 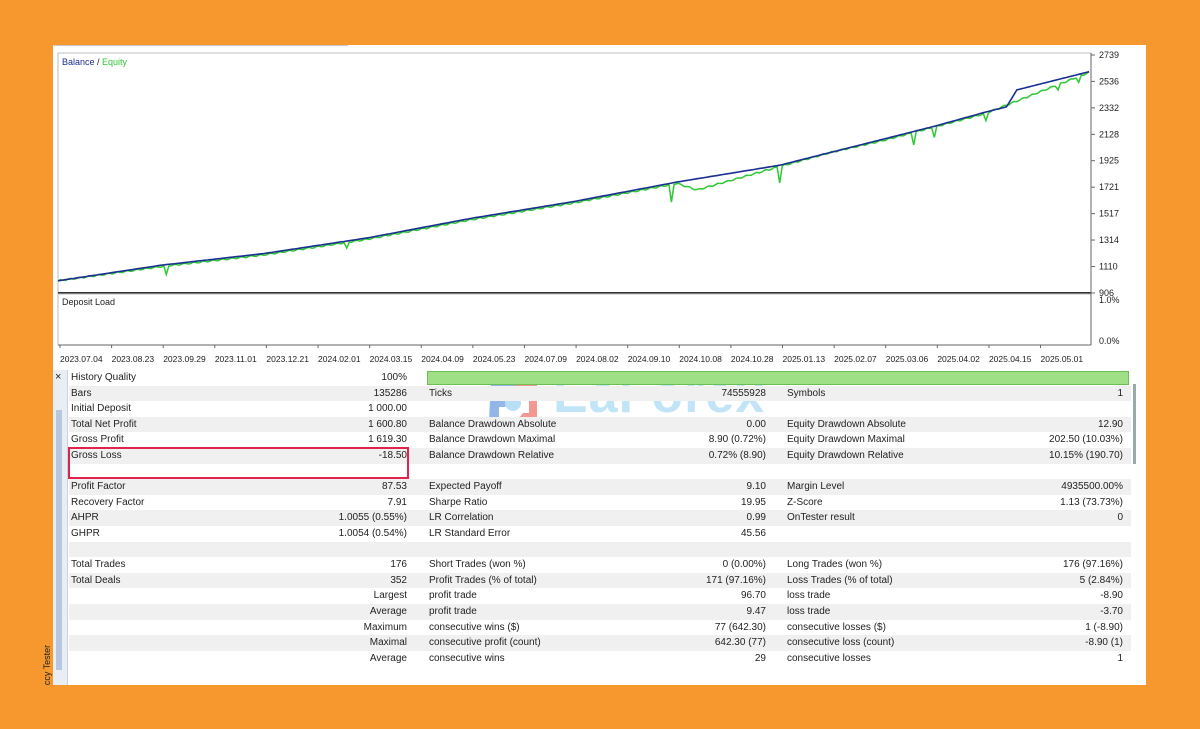 What do you see at coordinates (238, 463) in the screenshot?
I see `highlight-box` at bounding box center [238, 463].